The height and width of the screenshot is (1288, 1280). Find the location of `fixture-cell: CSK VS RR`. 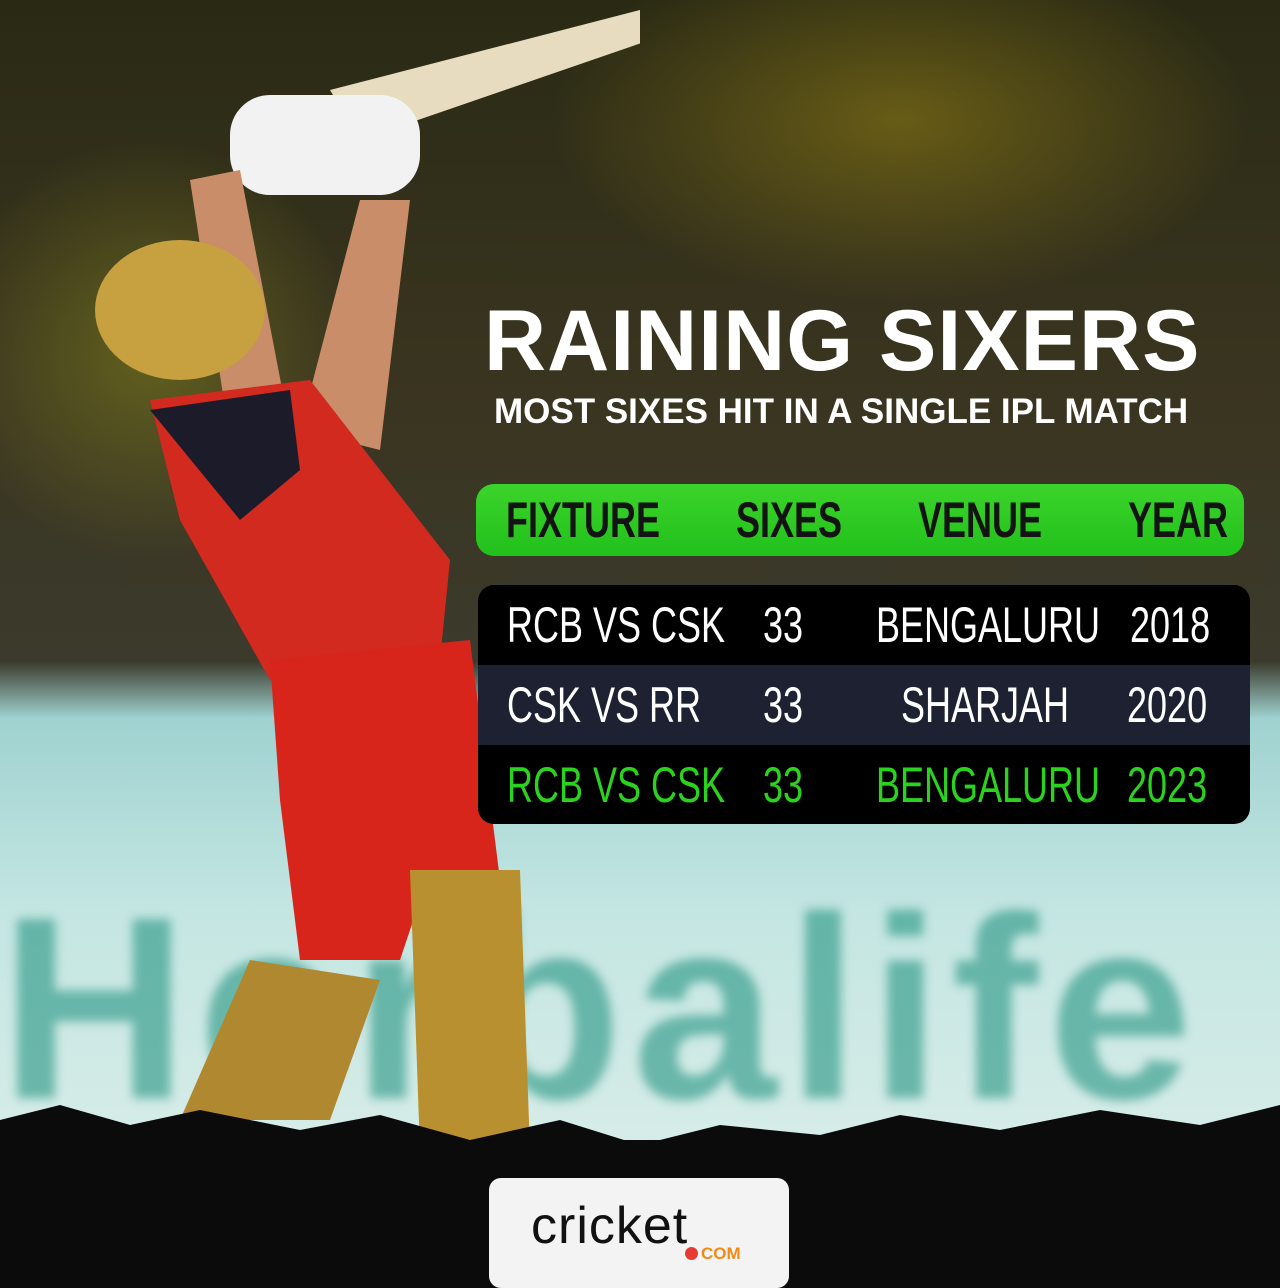

fixture-cell: CSK VS RR is located at coordinates (604, 705).